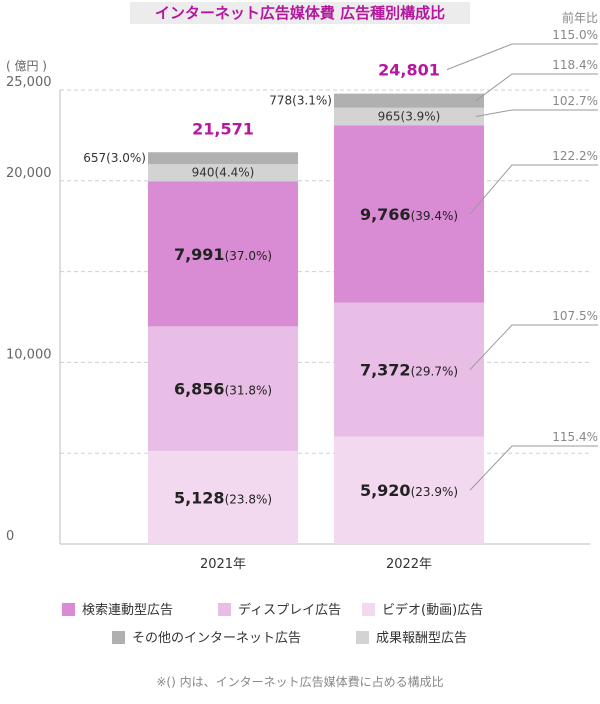 Image resolution: width=600 pixels, height=704 pixels. I want to click on segment-label: 7,991(37.0%), so click(223, 254).